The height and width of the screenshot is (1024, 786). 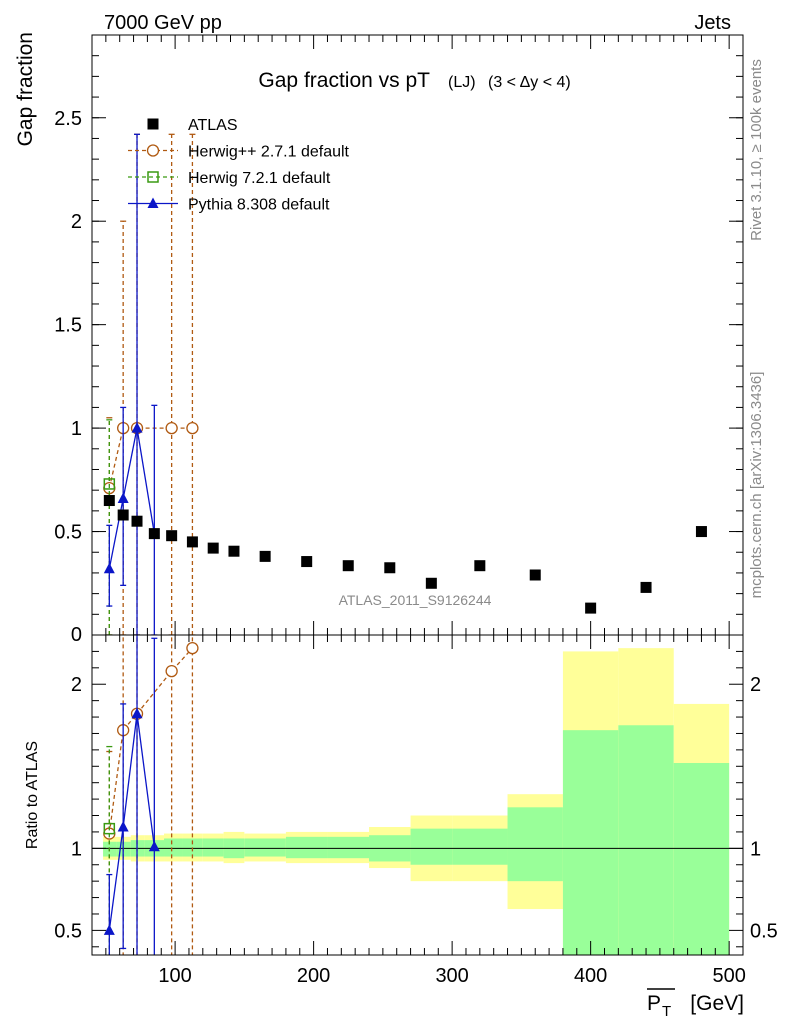 What do you see at coordinates (174, 976) in the screenshot?
I see `ratio-x-tick-label: 100` at bounding box center [174, 976].